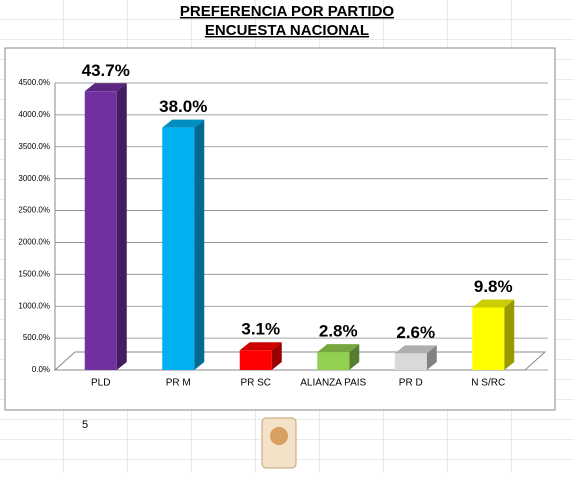  I want to click on value-label: 9.8%, so click(493, 286).